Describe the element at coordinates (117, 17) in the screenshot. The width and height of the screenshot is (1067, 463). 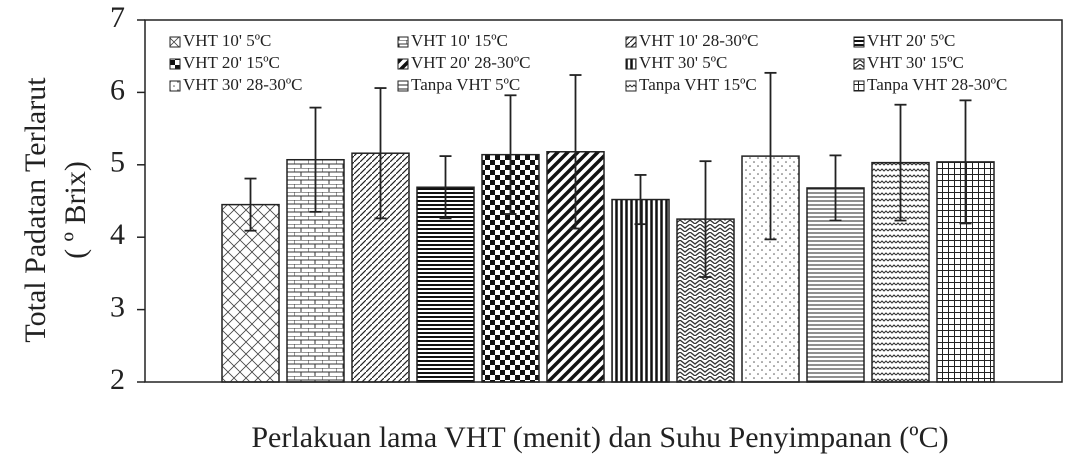
I see `y-tick-label: 7` at that location.